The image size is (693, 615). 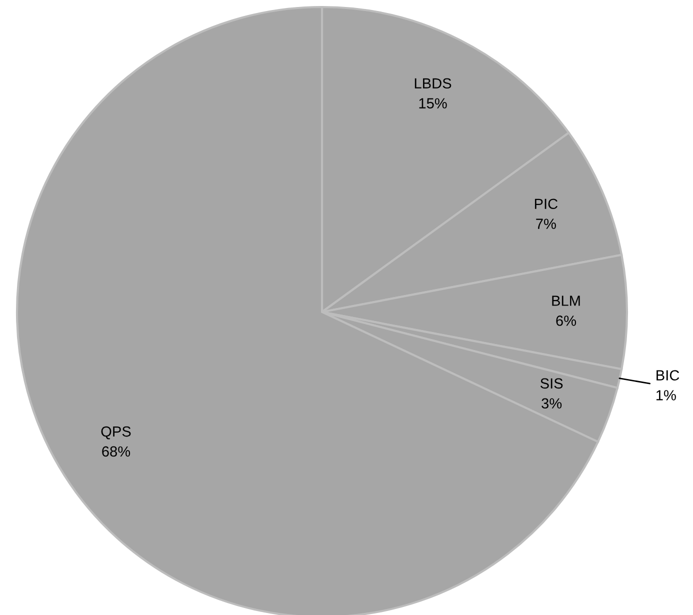 What do you see at coordinates (552, 403) in the screenshot?
I see `data-label: 3%` at bounding box center [552, 403].